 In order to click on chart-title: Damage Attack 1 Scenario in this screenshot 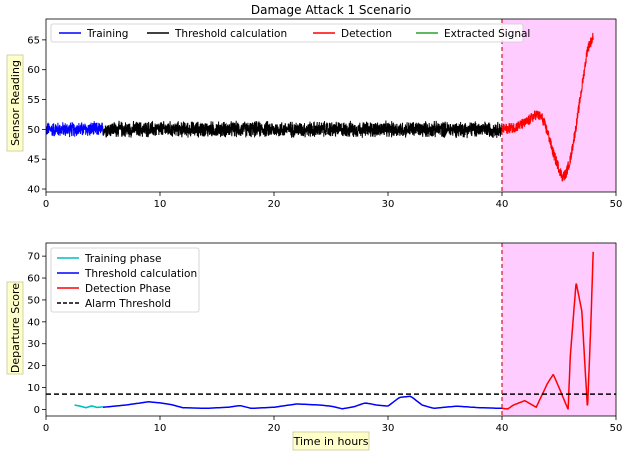, I will do `click(331, 10)`.